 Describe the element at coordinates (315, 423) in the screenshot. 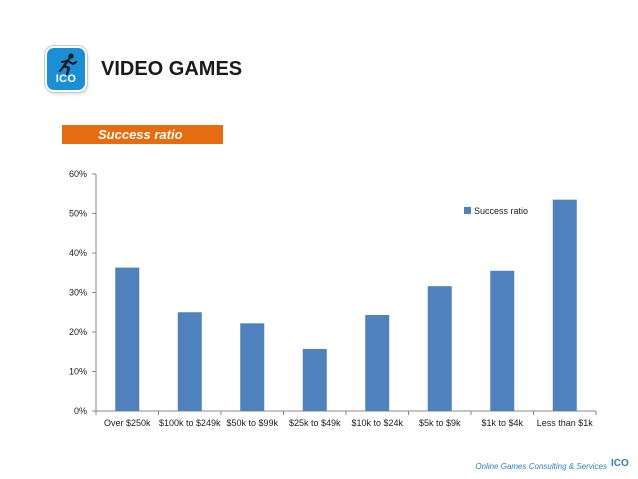

I see `x-tick-label: $25k to $49k` at that location.